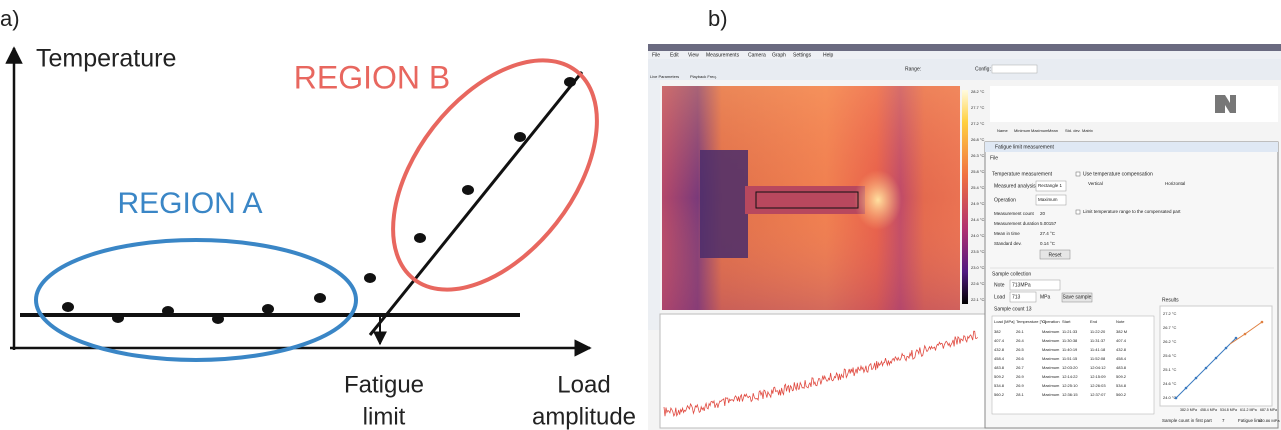  Describe the element at coordinates (1098, 385) in the screenshot. I see `table-cell: 12:26:03` at that location.